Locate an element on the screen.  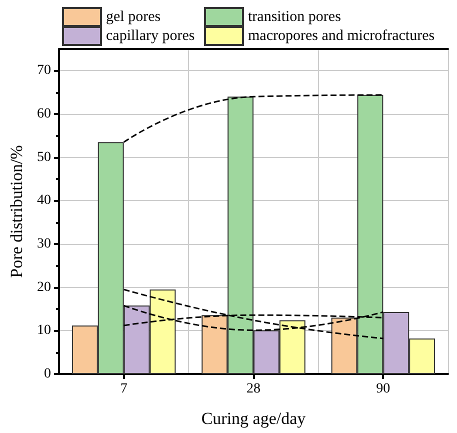
y-tick-label: 40 is located at coordinates (44, 200).